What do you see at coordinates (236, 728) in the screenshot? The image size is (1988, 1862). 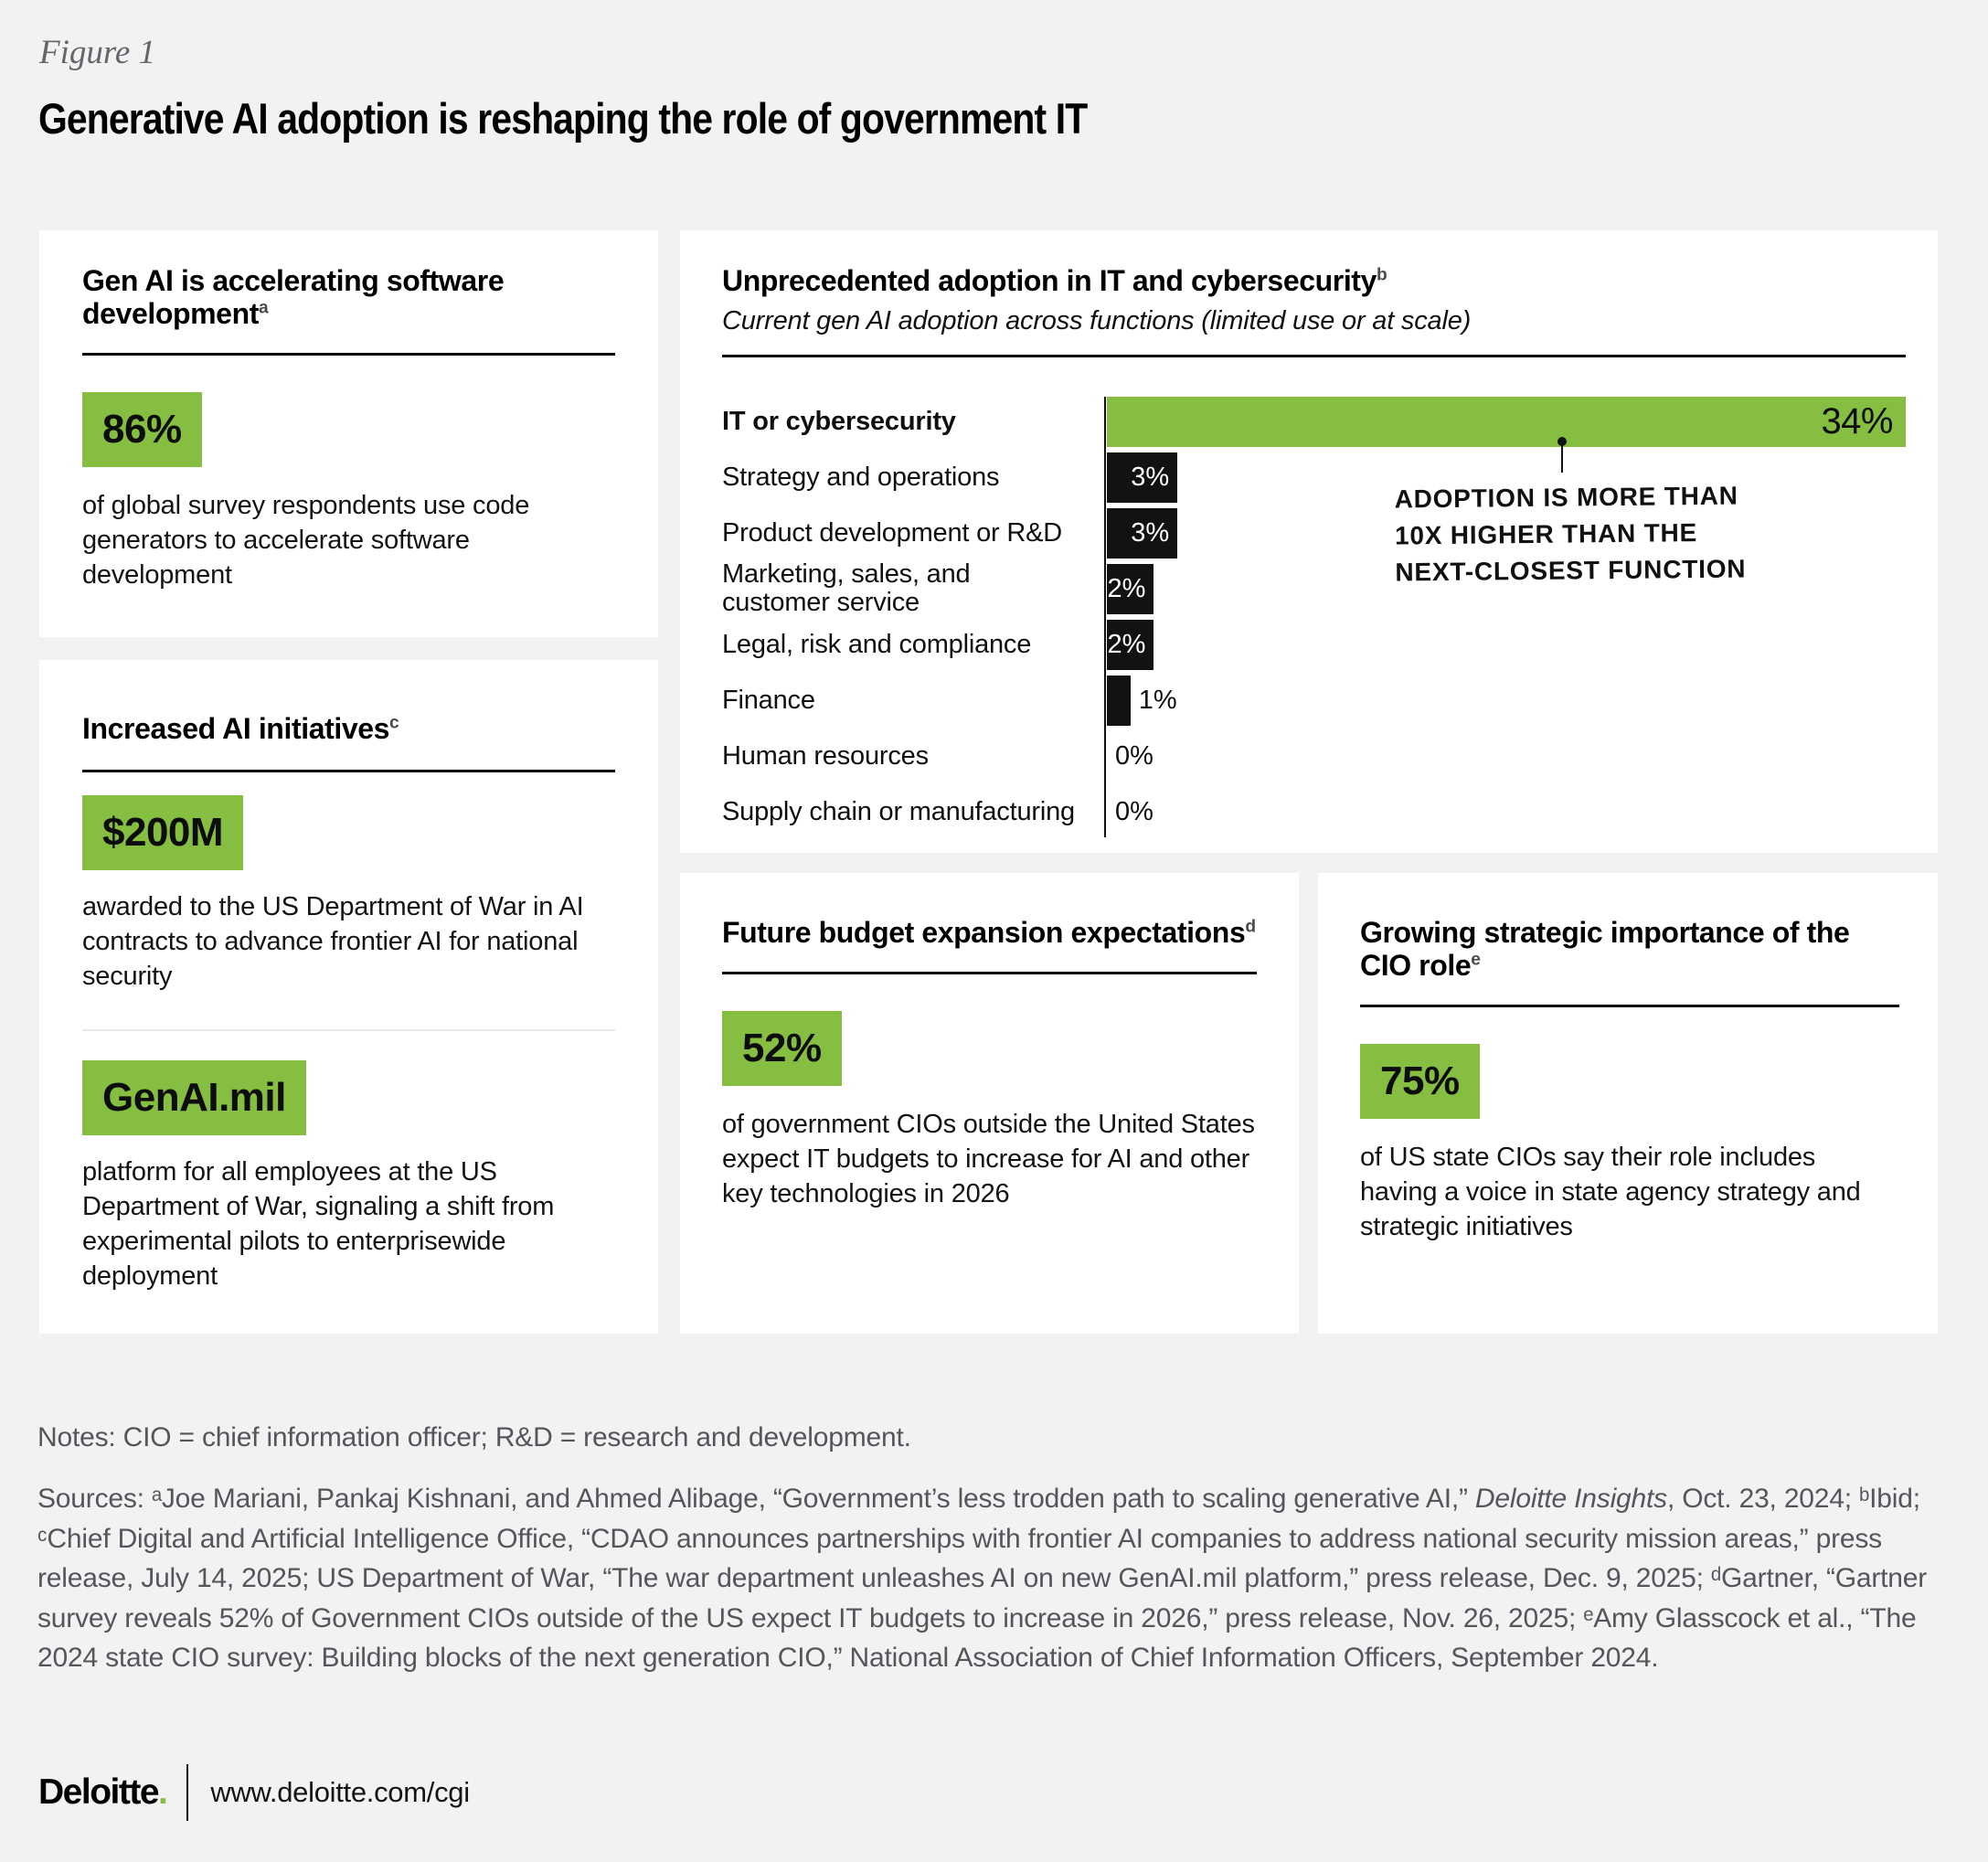 I see `panel-title-text: Increased AI initiatives` at bounding box center [236, 728].